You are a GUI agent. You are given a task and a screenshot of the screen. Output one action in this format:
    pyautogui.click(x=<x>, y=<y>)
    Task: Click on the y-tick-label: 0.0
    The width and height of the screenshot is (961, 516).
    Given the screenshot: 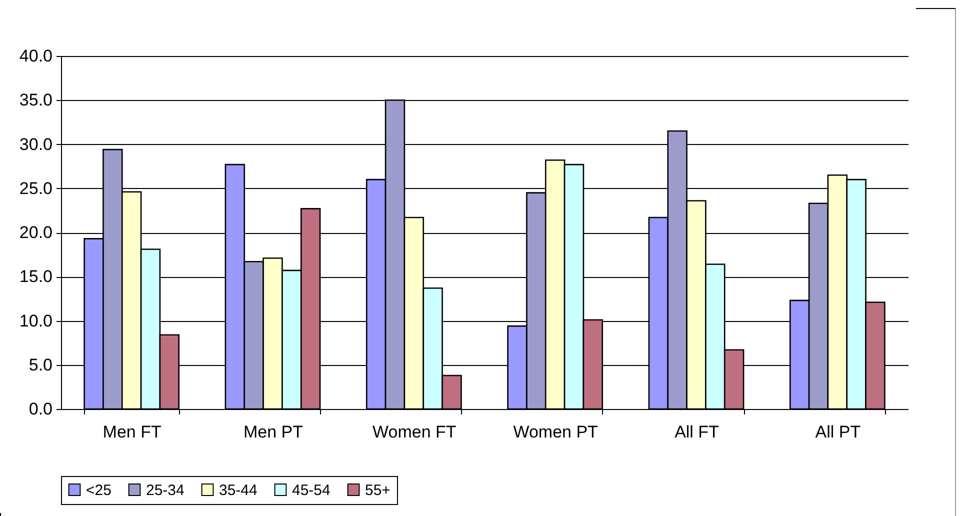 What is the action you would take?
    pyautogui.click(x=40, y=409)
    